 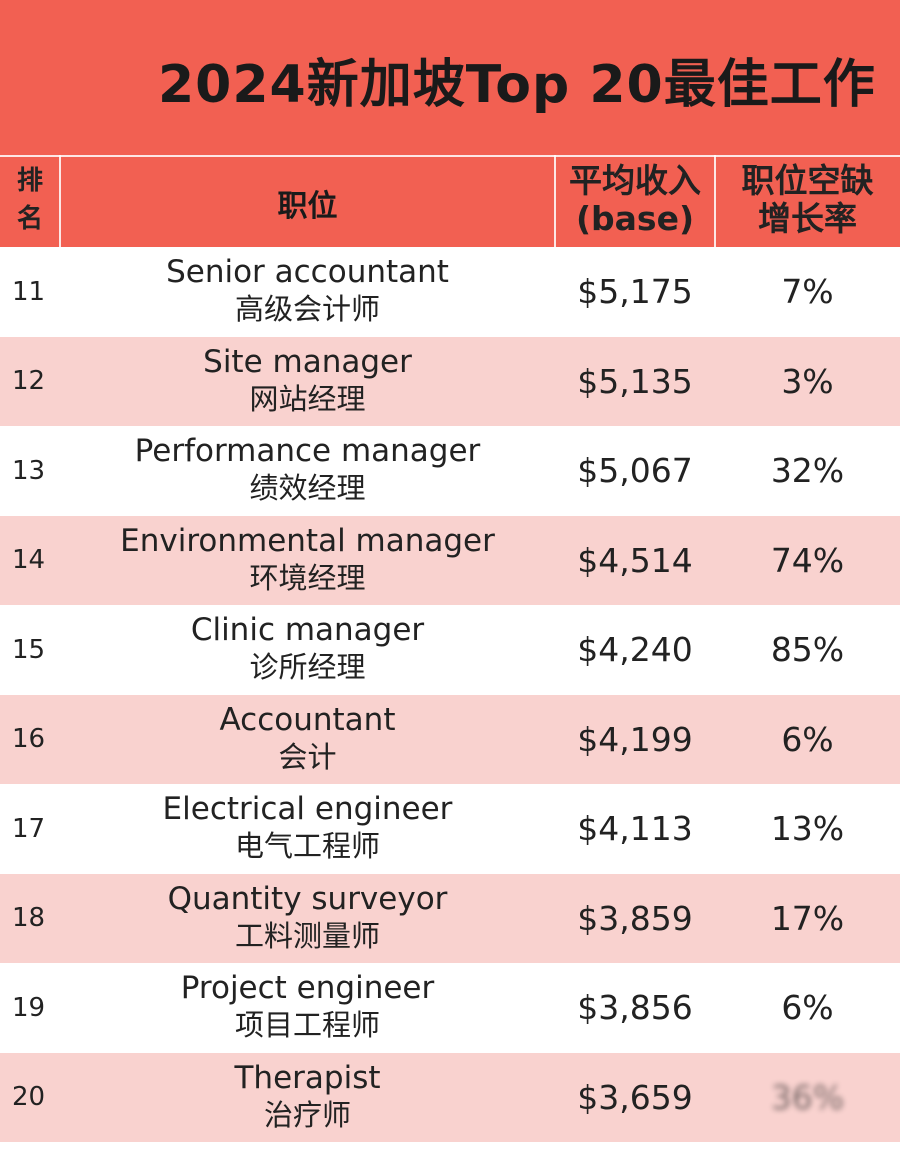 I want to click on position-chinese: 项目工程师, so click(x=307, y=1025).